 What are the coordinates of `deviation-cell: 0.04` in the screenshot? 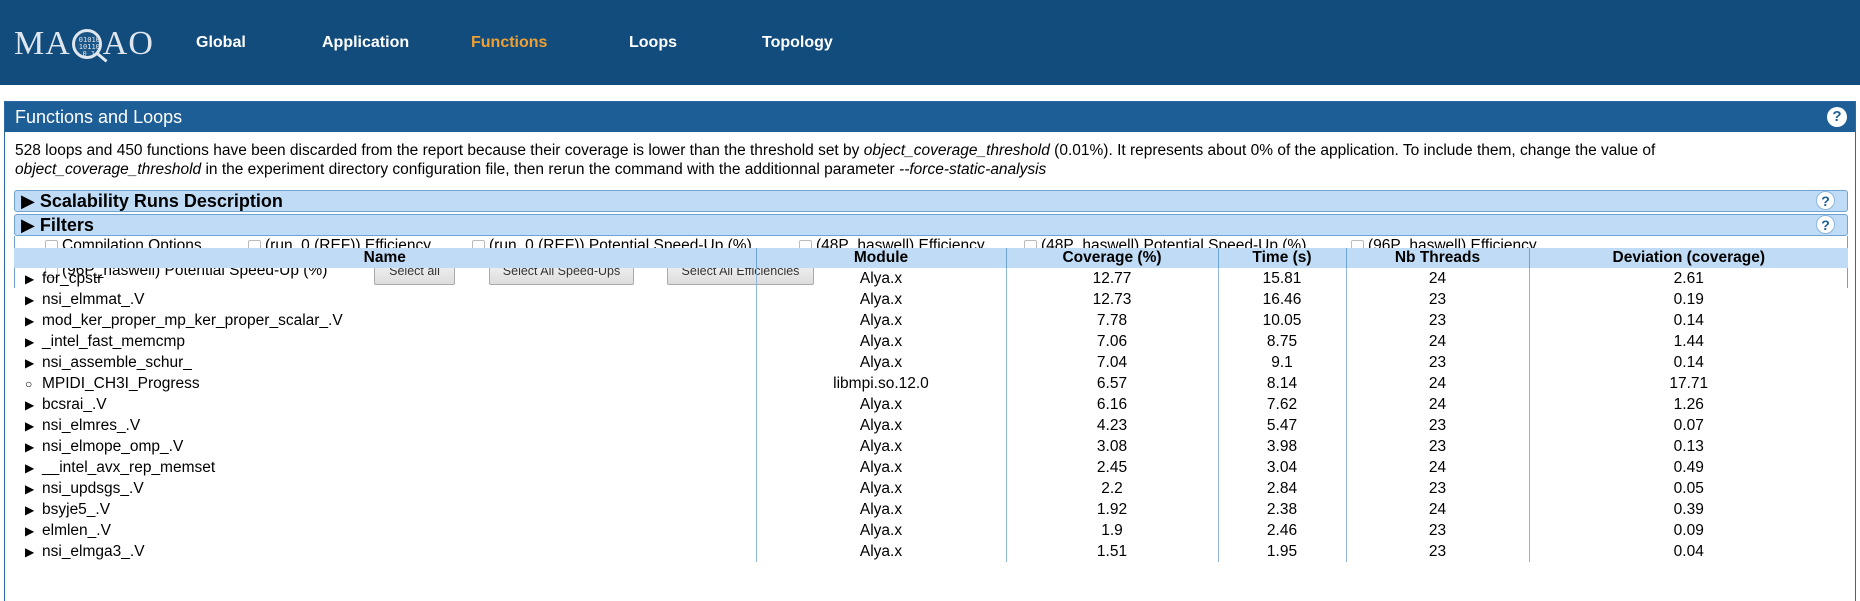 It's located at (1688, 551).